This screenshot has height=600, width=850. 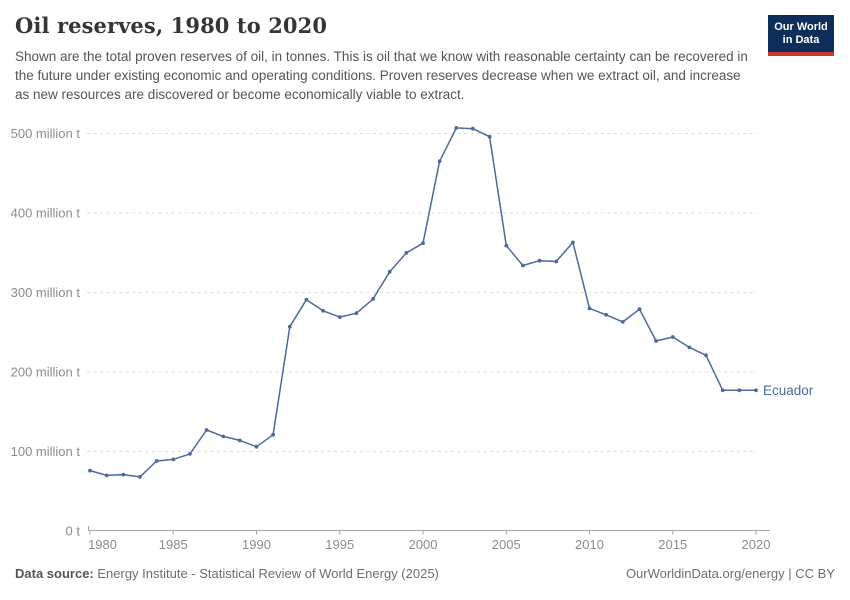 What do you see at coordinates (423, 544) in the screenshot?
I see `x-axis-tick-label: 2000` at bounding box center [423, 544].